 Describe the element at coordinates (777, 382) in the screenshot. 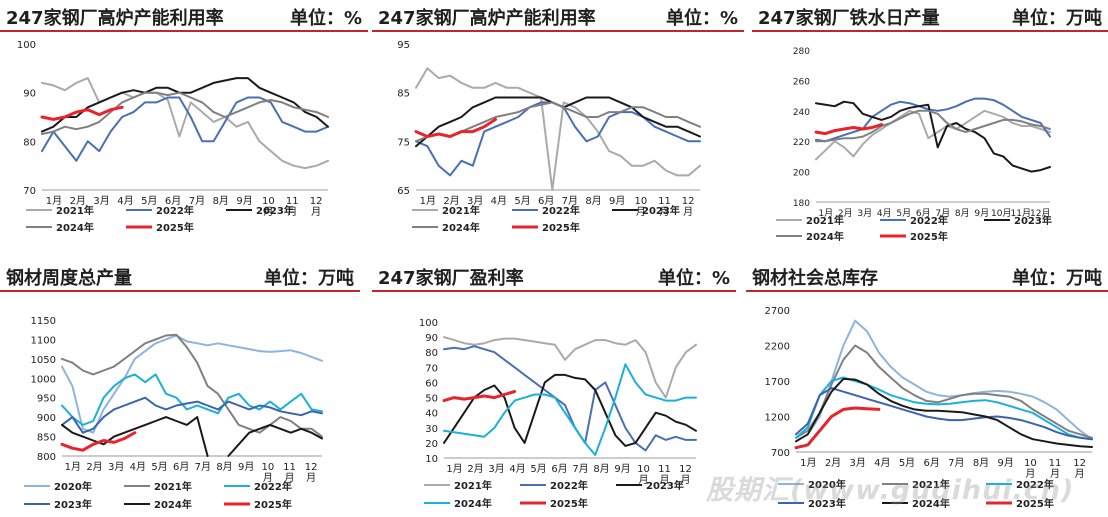

I see `y-tick-label: 1700` at that location.